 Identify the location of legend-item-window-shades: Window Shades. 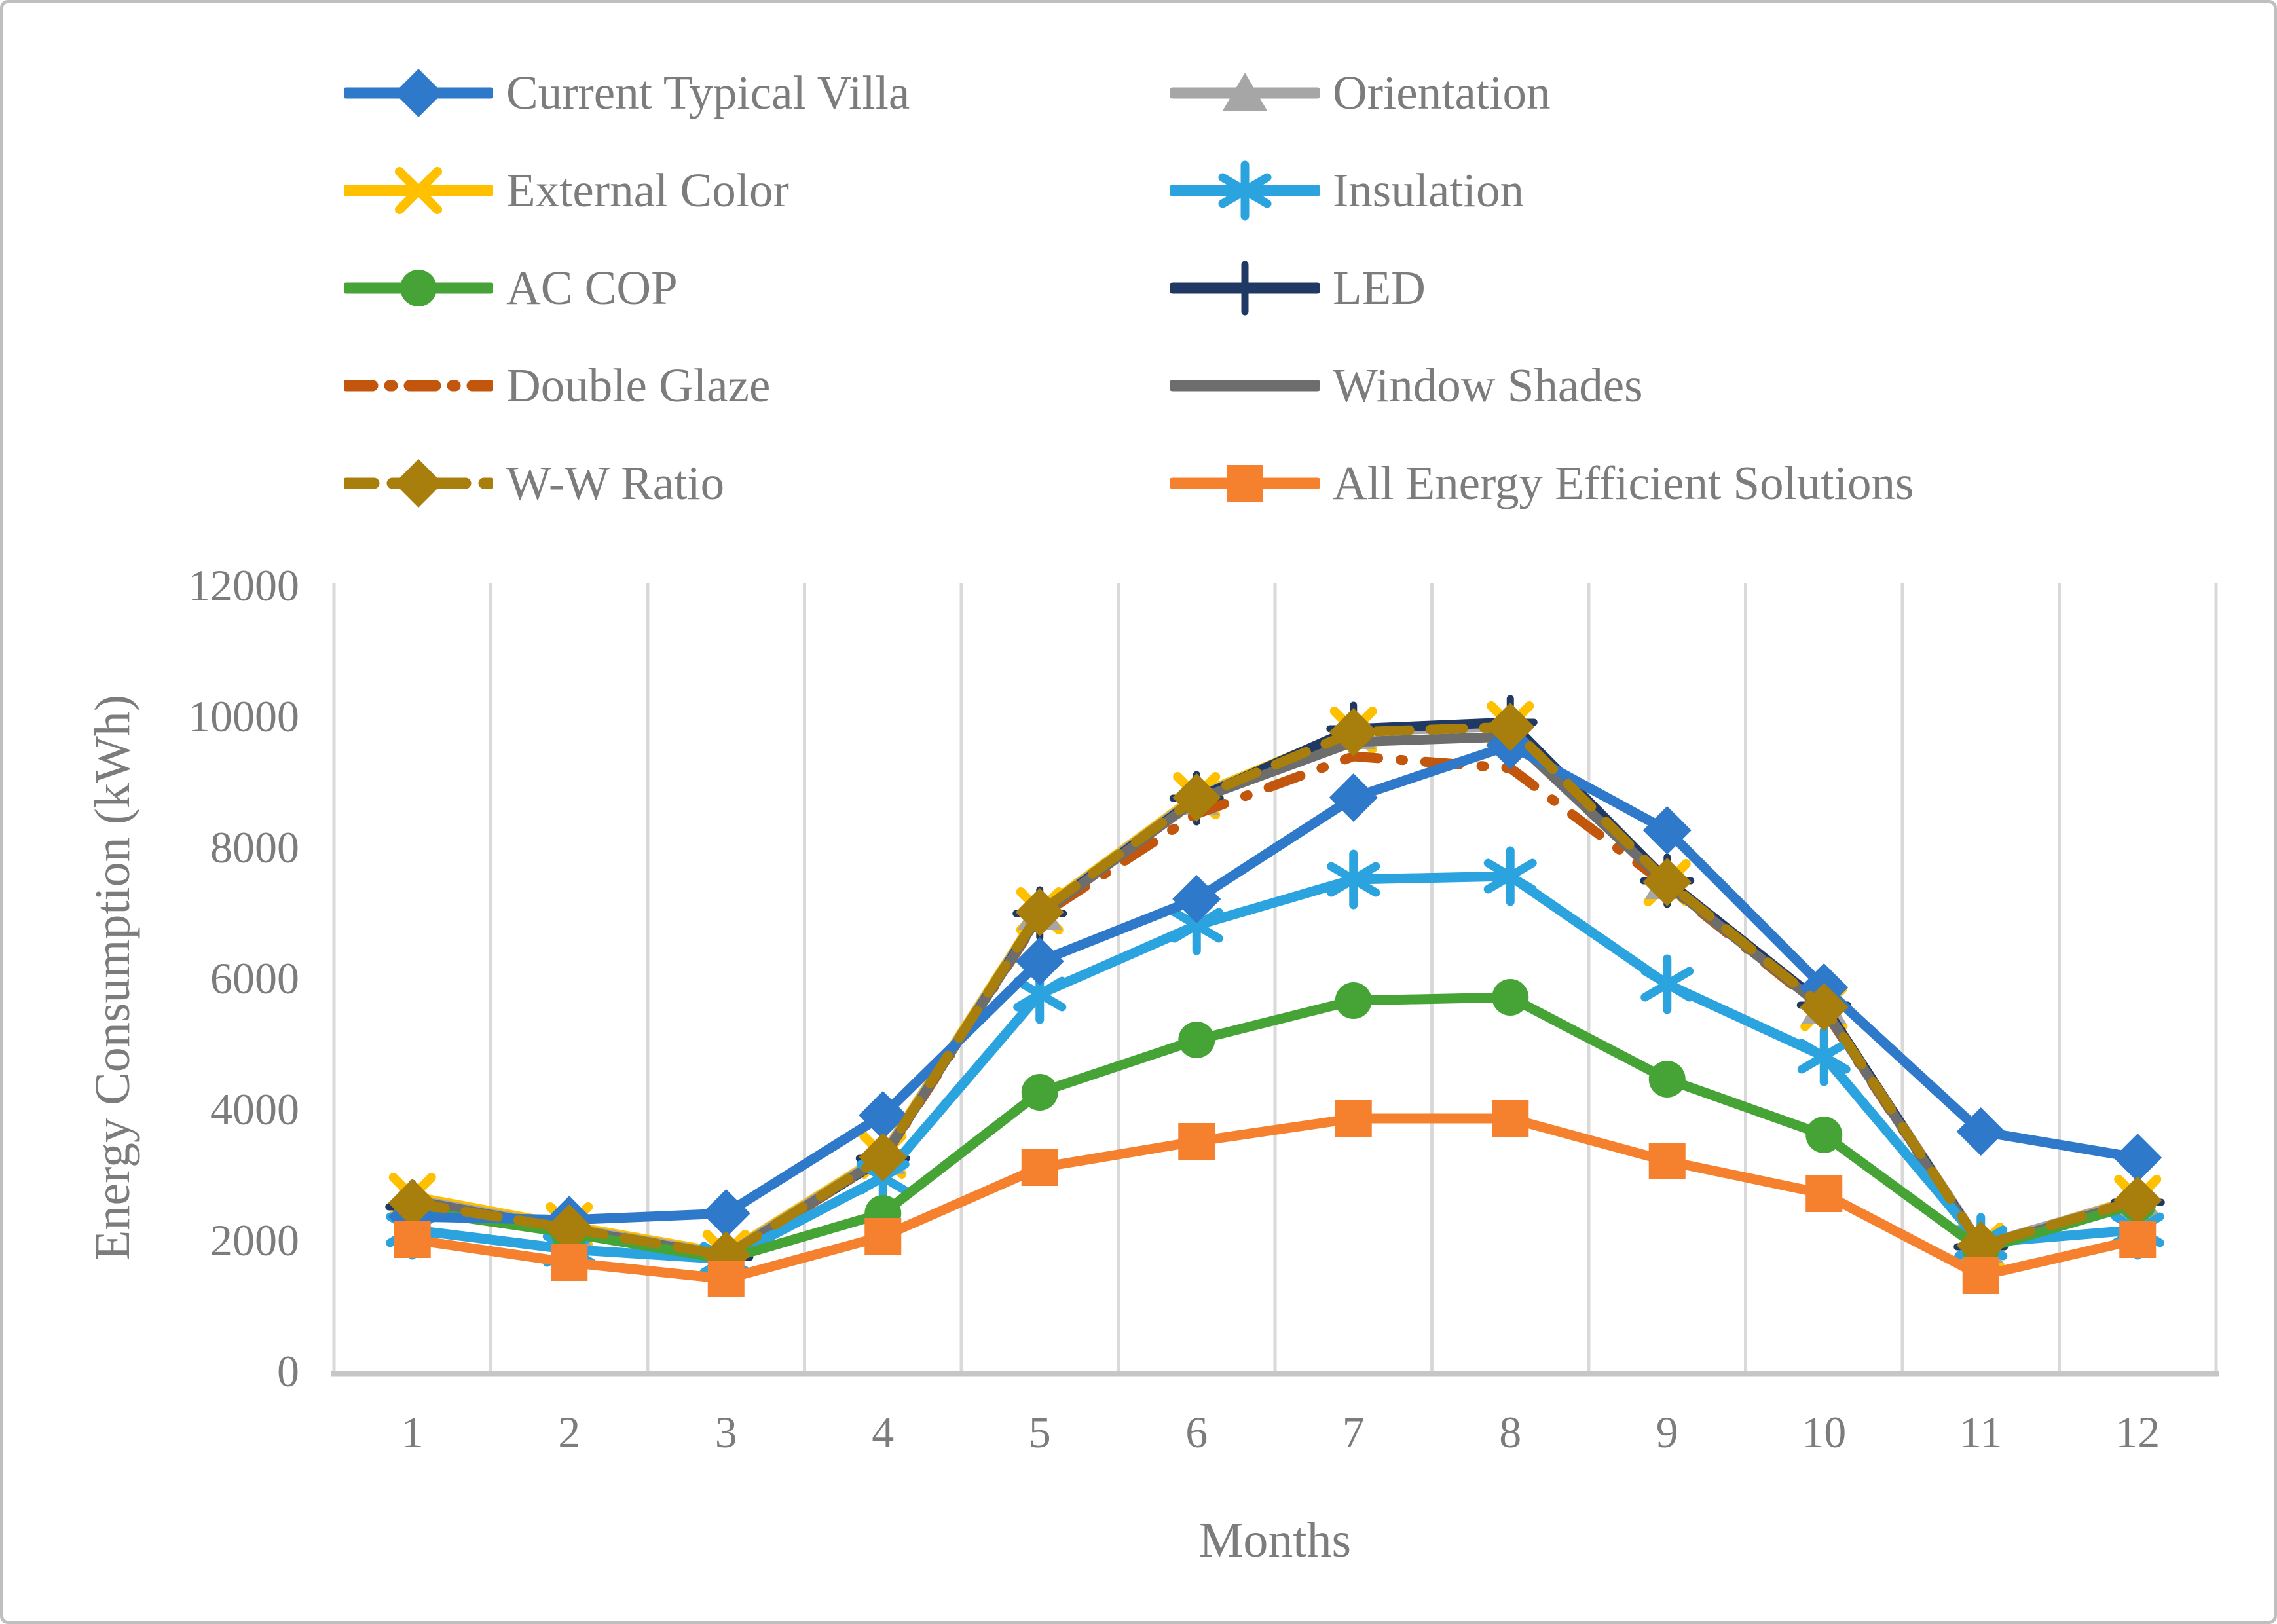
(1542, 385).